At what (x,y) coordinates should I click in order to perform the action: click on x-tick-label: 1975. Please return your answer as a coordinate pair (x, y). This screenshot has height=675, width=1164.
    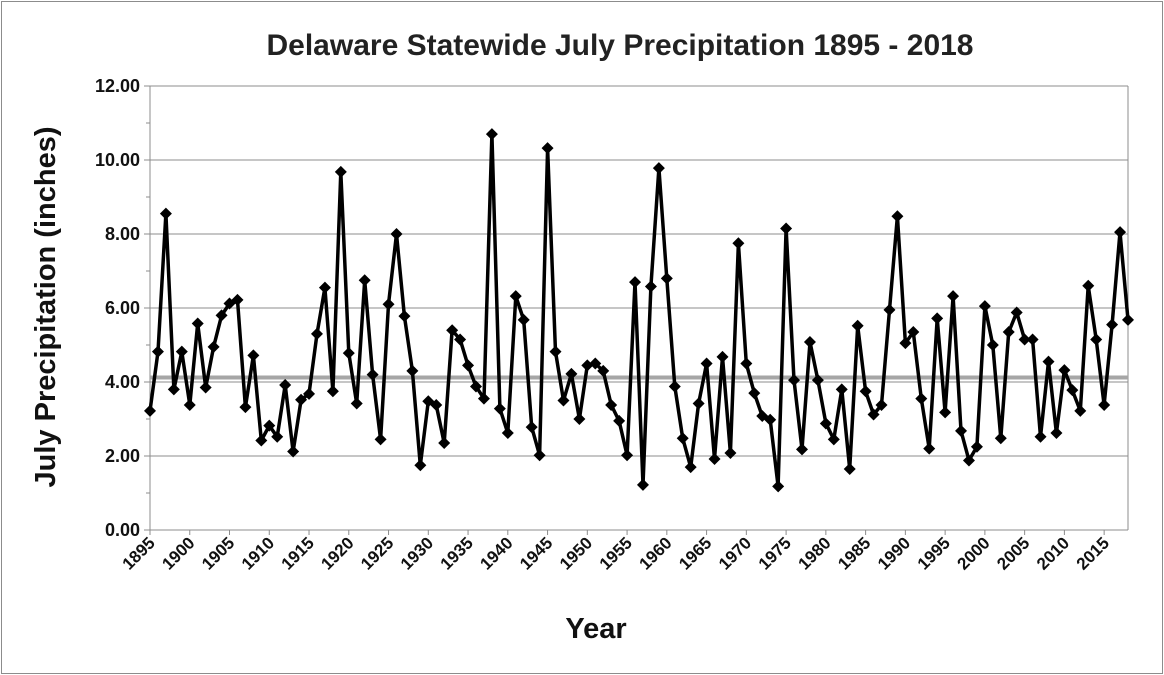
    Looking at the image, I should click on (775, 553).